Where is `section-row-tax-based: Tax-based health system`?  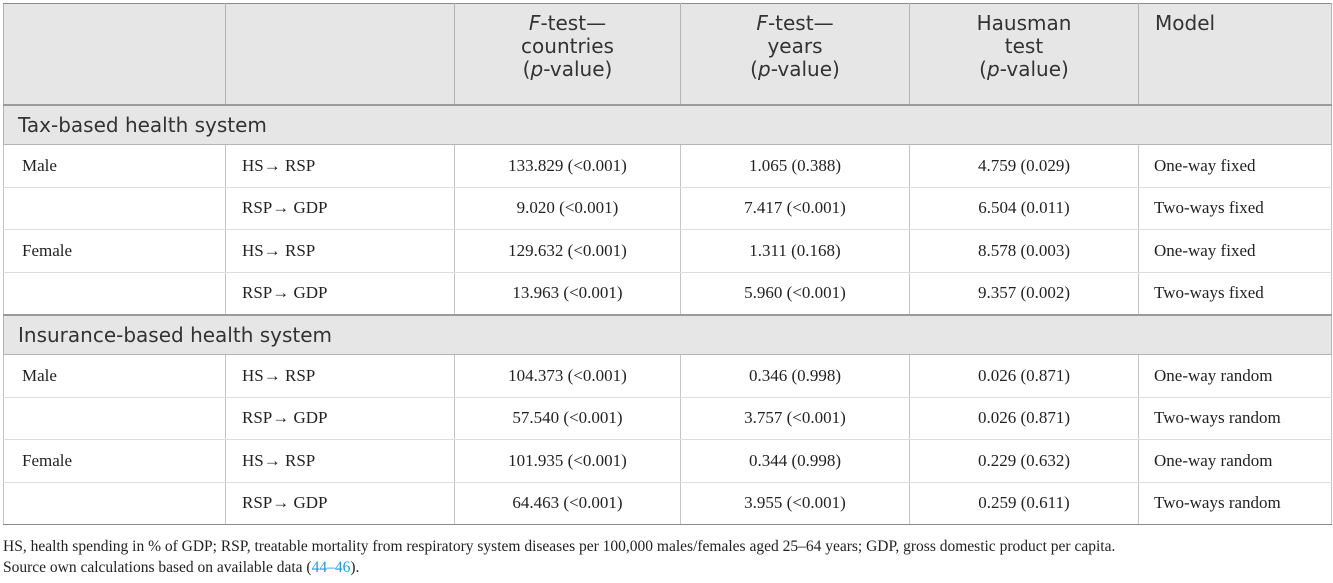
section-row-tax-based: Tax-based health system is located at coordinates (667, 124).